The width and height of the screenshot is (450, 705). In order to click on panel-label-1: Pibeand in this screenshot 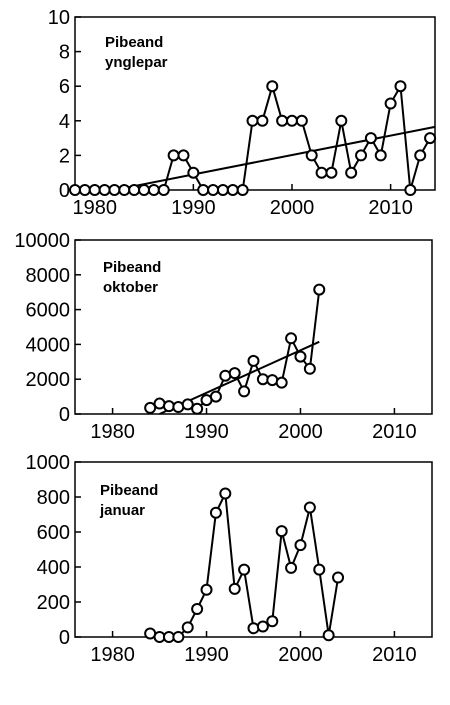, I will do `click(134, 42)`.